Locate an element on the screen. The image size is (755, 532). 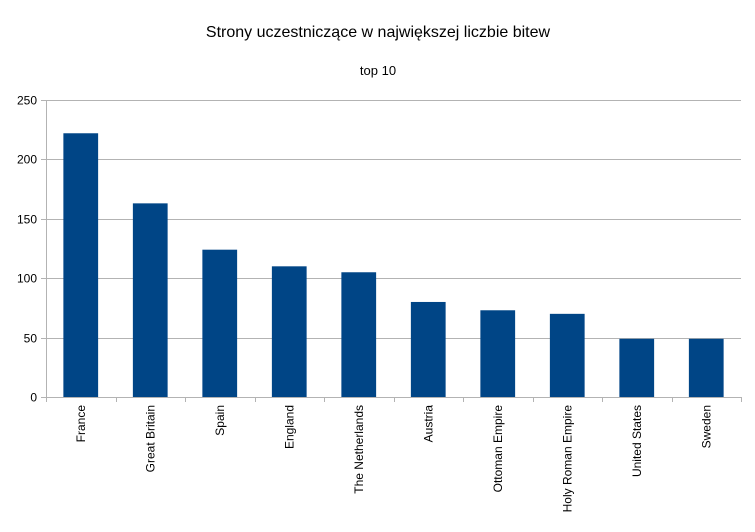
x-category-label: Great Britain is located at coordinates (150, 438).